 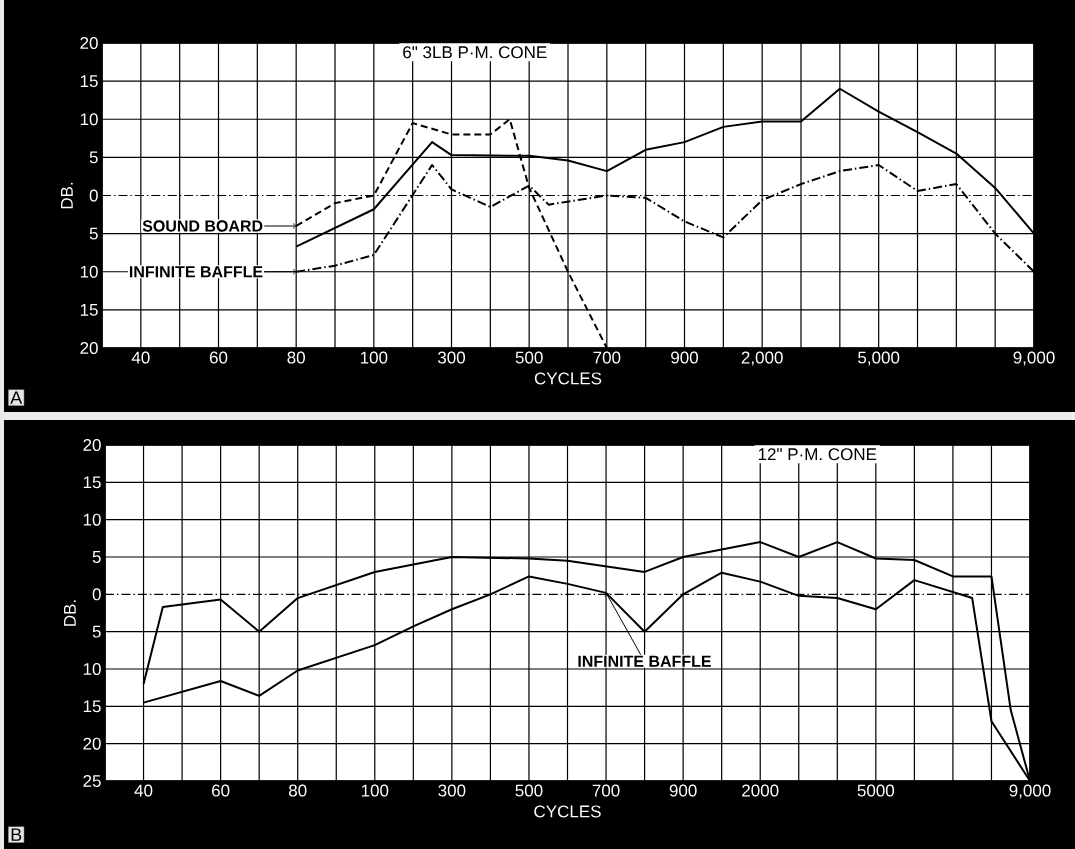 What do you see at coordinates (475, 52) in the screenshot?
I see `chart-title: 6" 3LB P·M. CONE` at bounding box center [475, 52].